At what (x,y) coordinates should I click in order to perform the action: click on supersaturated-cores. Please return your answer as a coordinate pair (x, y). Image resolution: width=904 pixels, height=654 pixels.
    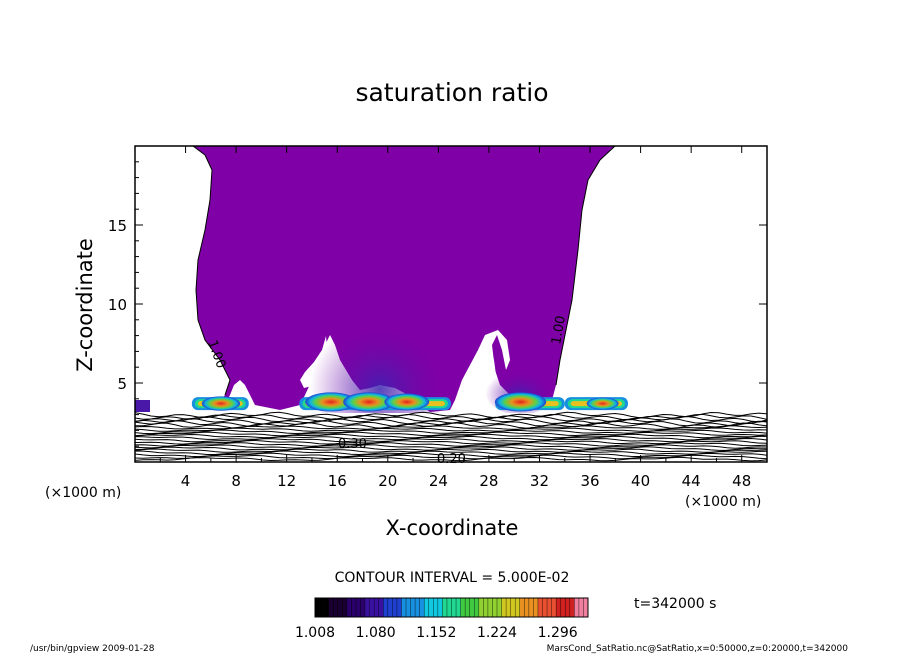
    Looking at the image, I should click on (410, 402).